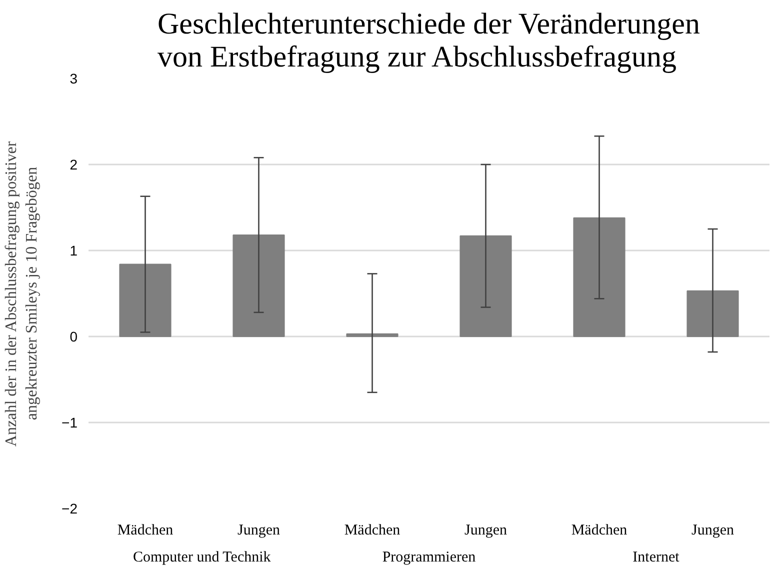 Image resolution: width=777 pixels, height=568 pixels. What do you see at coordinates (74, 78) in the screenshot?
I see `y-tick-label: 3` at bounding box center [74, 78].